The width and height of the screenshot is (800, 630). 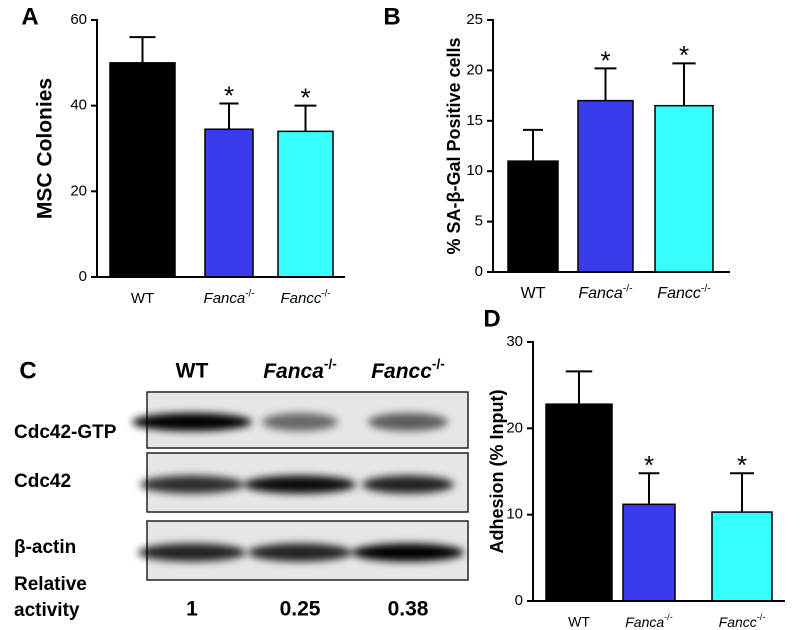 I want to click on y-tick-label: 60, so click(x=78, y=19).